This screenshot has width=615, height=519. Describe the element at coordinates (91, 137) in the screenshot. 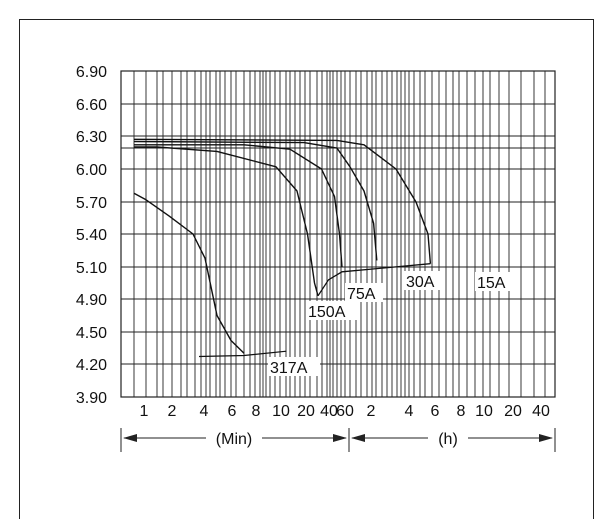

I see `y-tick-label: 6.30` at that location.